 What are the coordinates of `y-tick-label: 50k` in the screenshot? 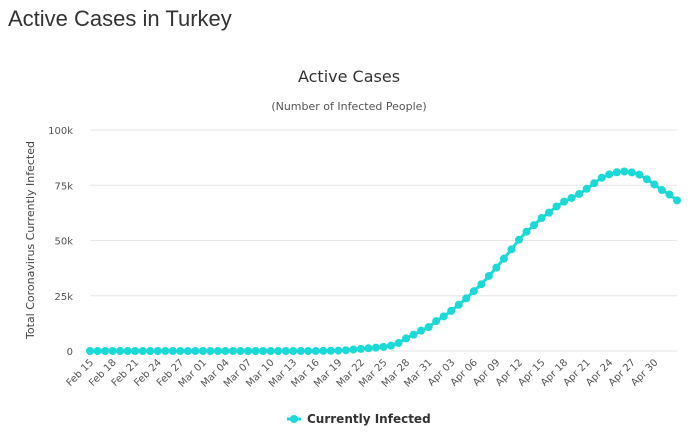 It's located at (63, 242).